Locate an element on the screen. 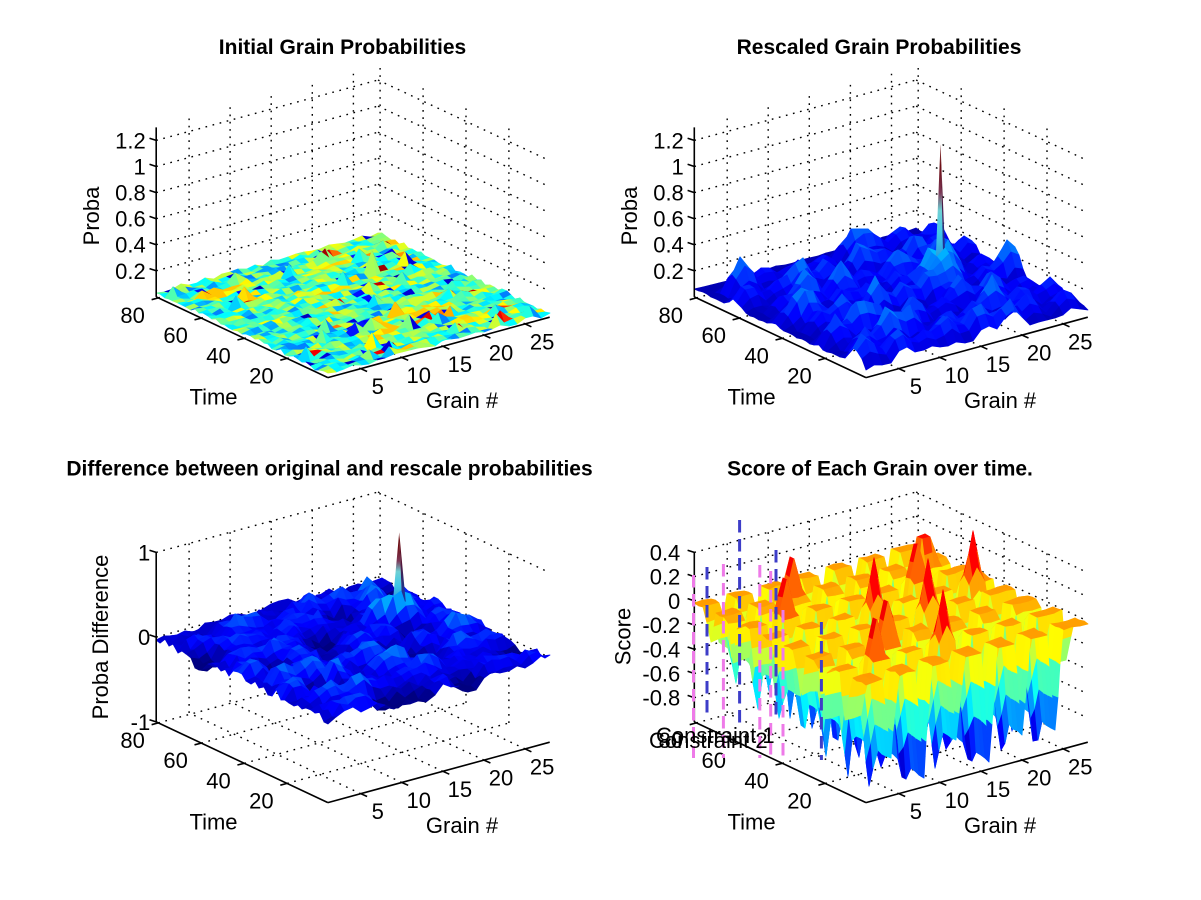 This screenshot has height=900, width=1201. svg-text: -0.2 is located at coordinates (661, 625).